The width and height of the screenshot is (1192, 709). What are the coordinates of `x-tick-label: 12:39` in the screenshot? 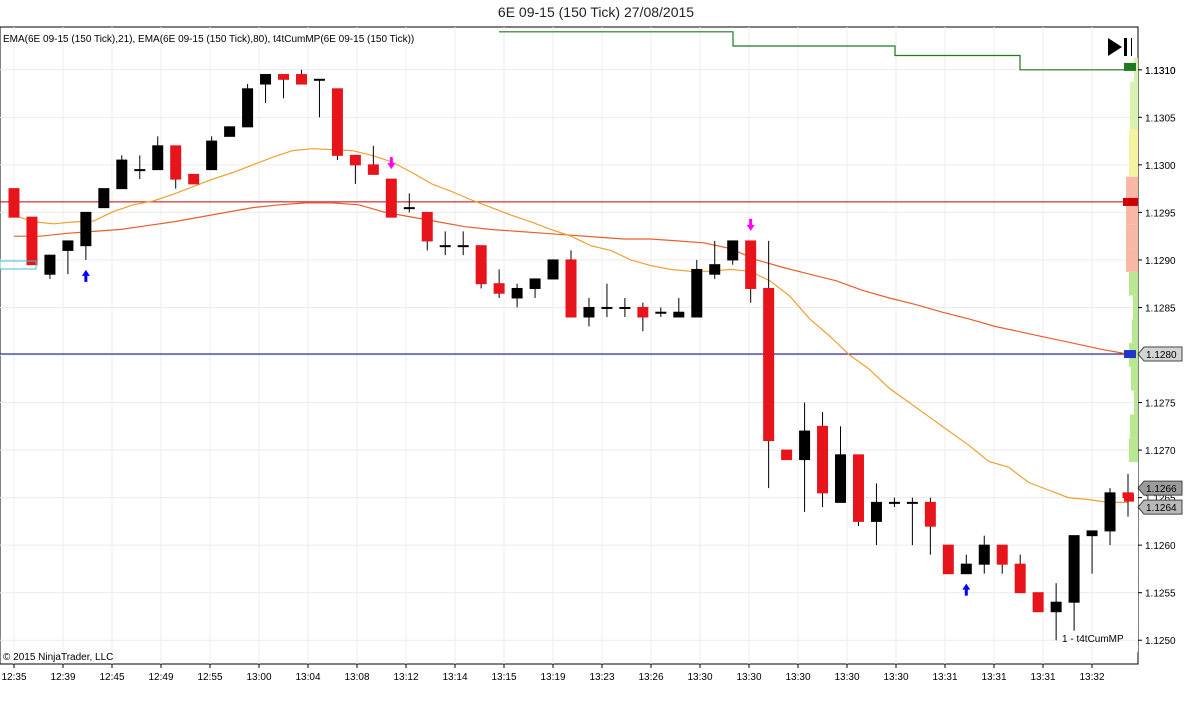 It's located at (62, 677).